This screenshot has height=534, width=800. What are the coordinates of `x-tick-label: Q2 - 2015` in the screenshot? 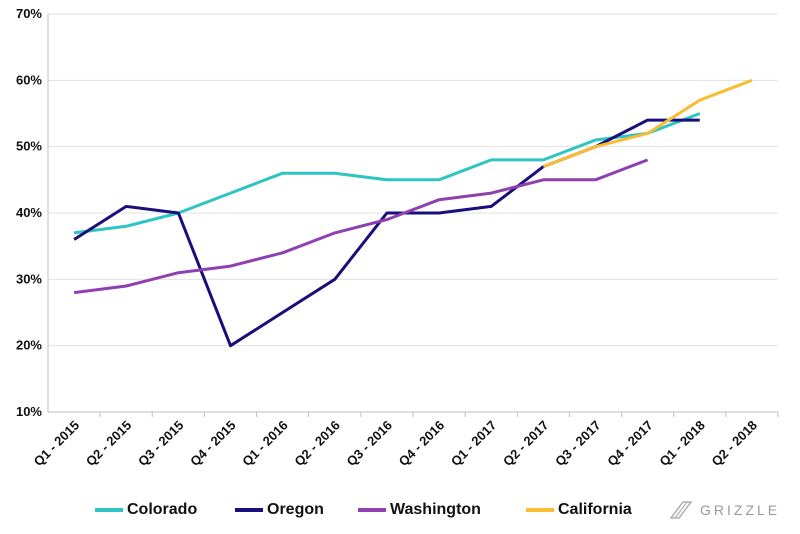 It's located at (108, 443).